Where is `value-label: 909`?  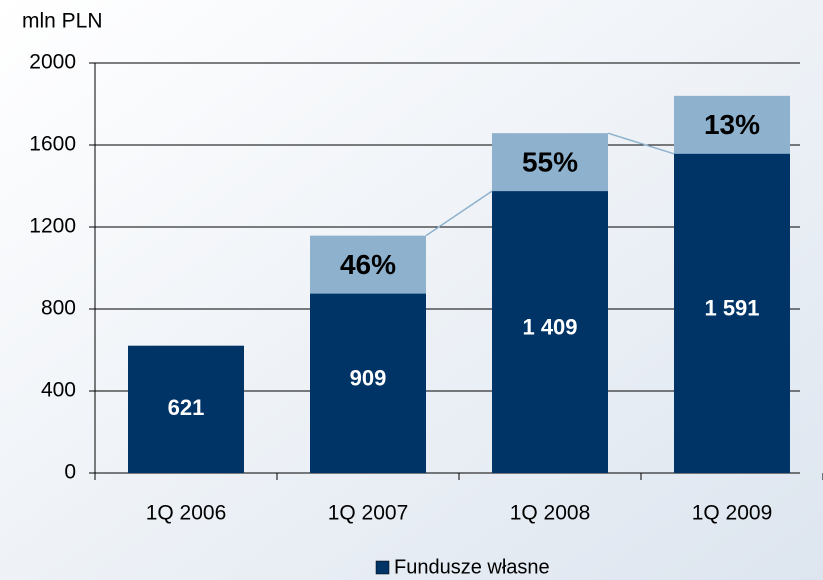
value-label: 909 is located at coordinates (368, 378).